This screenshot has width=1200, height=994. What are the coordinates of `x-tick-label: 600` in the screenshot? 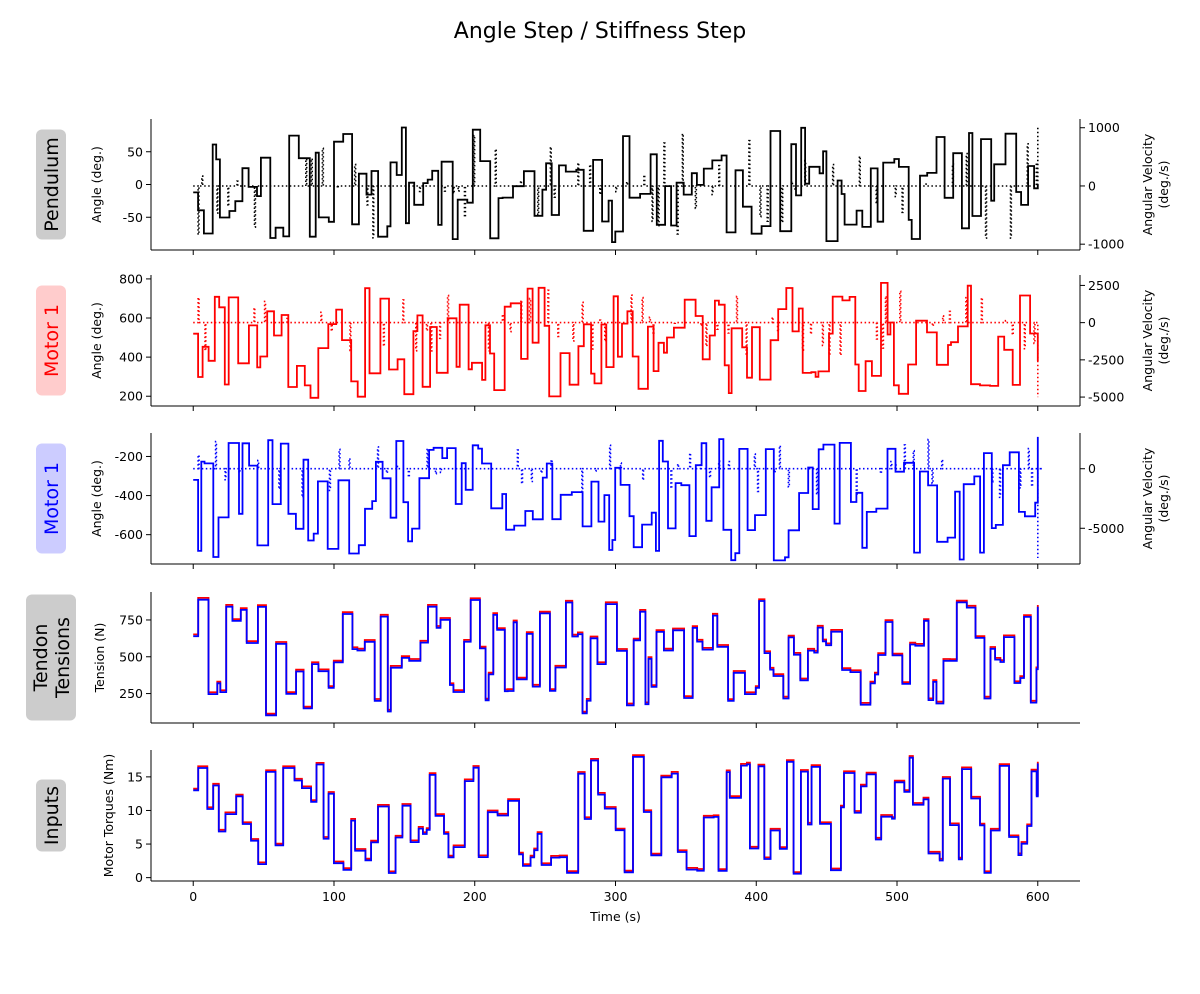 It's located at (1038, 896).